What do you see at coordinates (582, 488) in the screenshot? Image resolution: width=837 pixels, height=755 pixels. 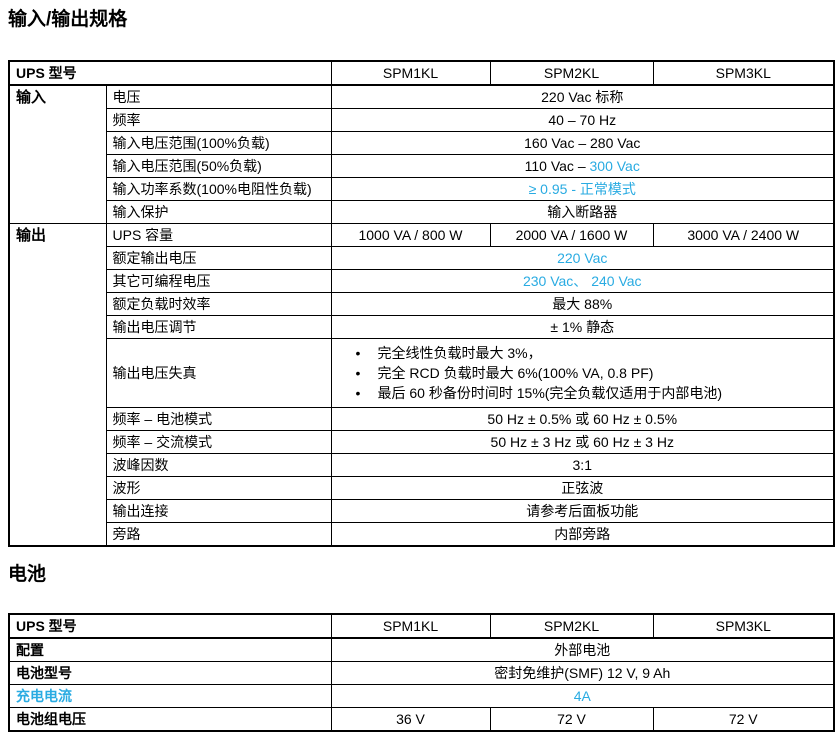 I see `value-cell: 正弦波` at bounding box center [582, 488].